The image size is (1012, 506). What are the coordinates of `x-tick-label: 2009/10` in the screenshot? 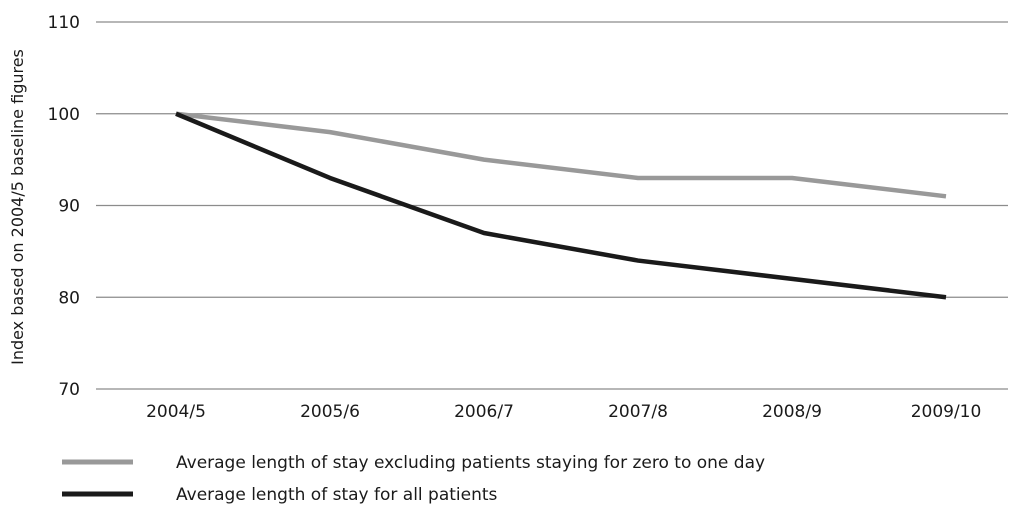 It's located at (946, 412).